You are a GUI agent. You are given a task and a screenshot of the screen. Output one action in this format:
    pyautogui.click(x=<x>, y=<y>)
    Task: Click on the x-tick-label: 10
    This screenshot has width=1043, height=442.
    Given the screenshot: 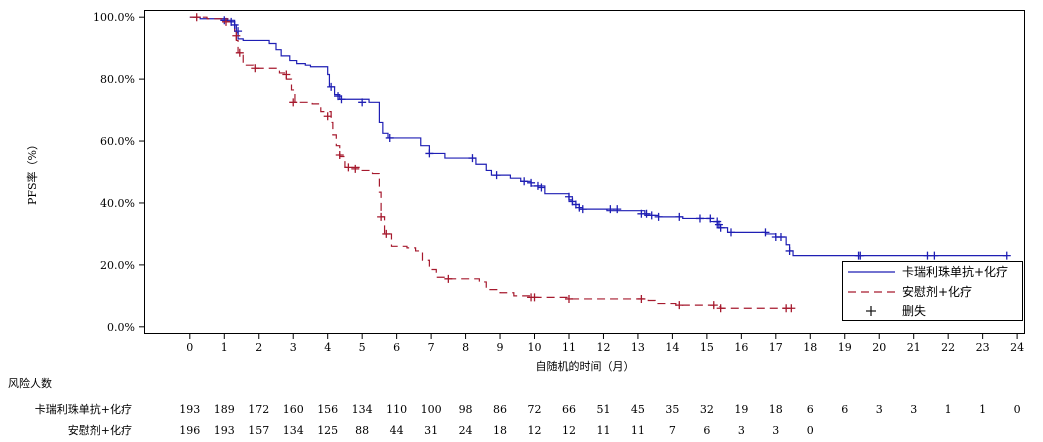 What is the action you would take?
    pyautogui.click(x=535, y=347)
    